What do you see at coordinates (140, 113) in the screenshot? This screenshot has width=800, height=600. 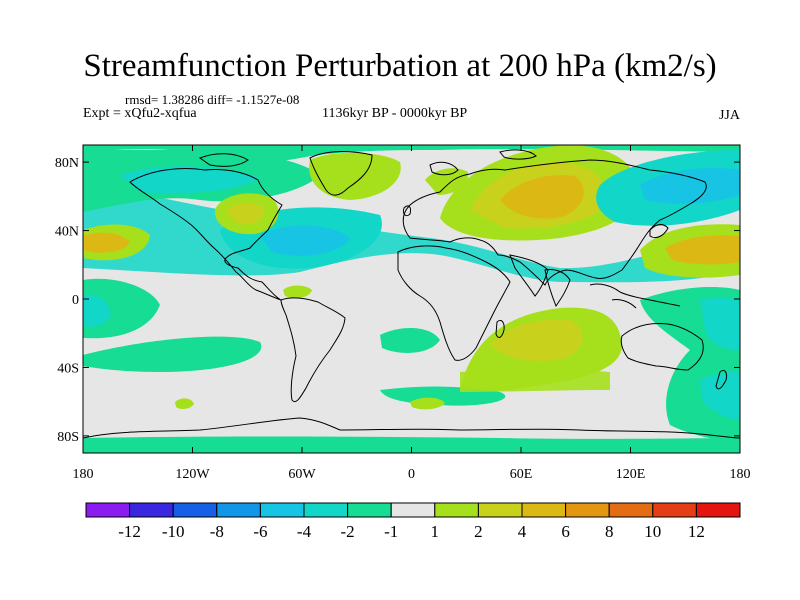 I see `experiment-label: Expt = xQfu2-xqfua` at bounding box center [140, 113].